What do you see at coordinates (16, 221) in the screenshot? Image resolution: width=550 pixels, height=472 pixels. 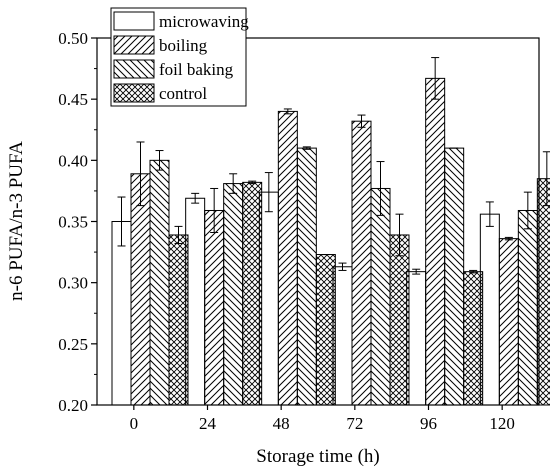 I see `y-axis-title: n-6 PUFA/n-3 PUFA` at bounding box center [16, 221].